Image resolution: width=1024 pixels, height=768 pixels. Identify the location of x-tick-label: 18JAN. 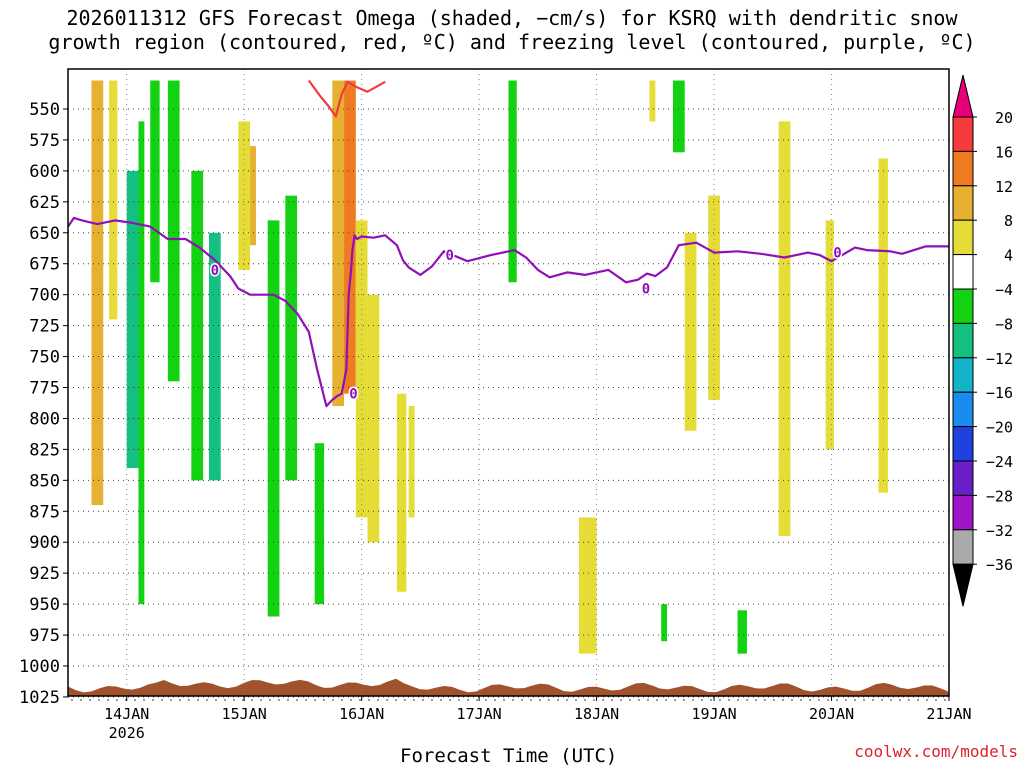
(596, 714).